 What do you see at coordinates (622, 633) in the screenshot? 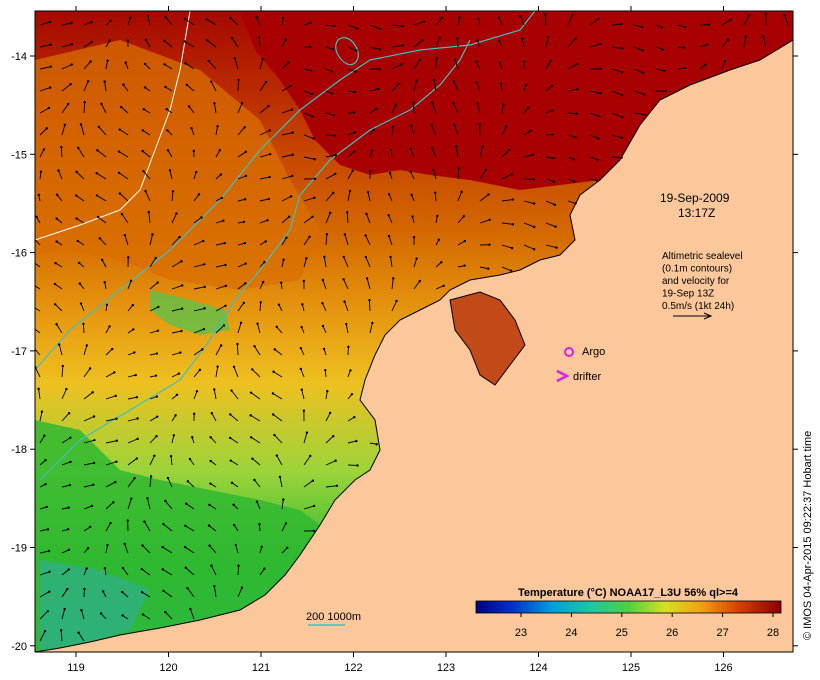
I see `colorbar-tick-label: 25` at bounding box center [622, 633].